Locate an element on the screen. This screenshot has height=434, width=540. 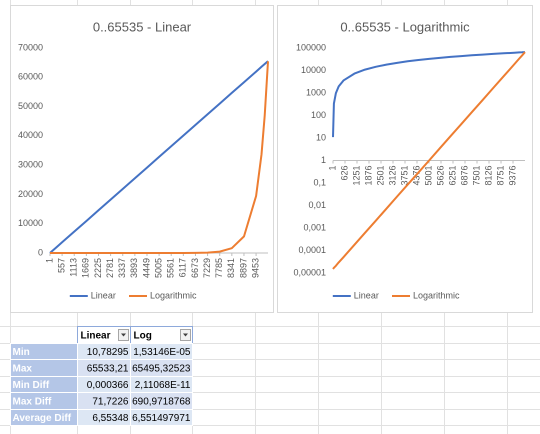
x-tick-label: 6117 is located at coordinates (183, 267).